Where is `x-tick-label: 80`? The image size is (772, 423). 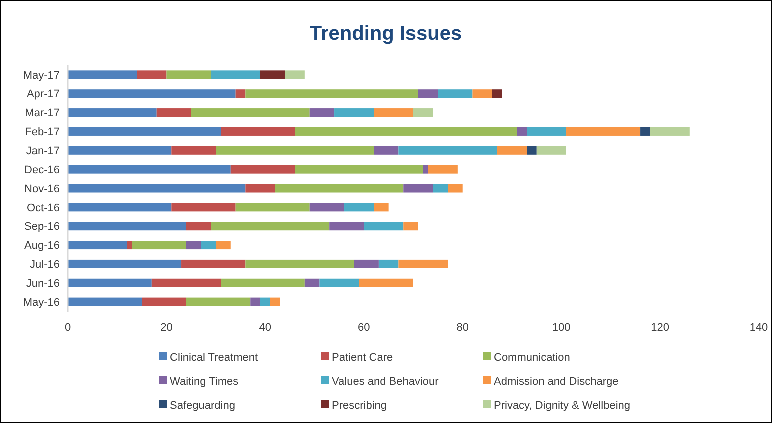
x-tick-label: 80 is located at coordinates (462, 328).